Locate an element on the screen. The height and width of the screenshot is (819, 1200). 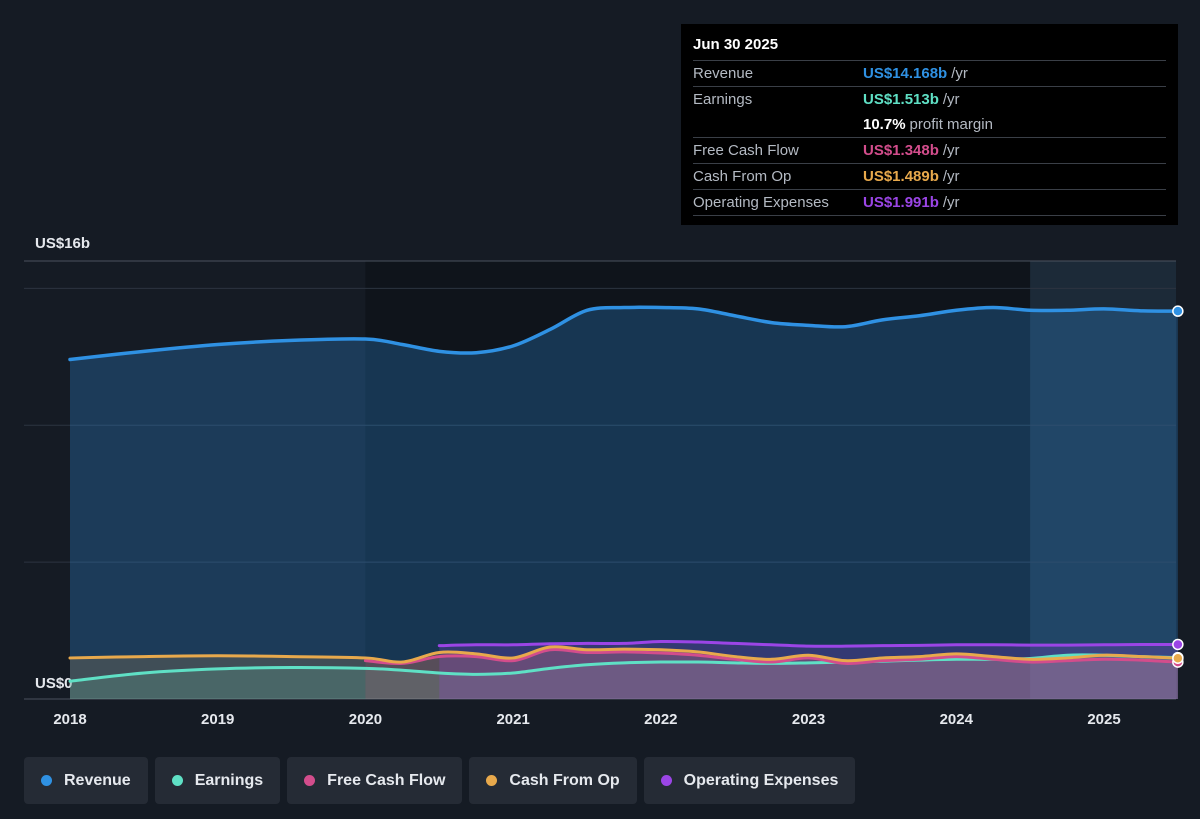
tooltip-row: Revenue US$14.168b/yr is located at coordinates (929, 73).